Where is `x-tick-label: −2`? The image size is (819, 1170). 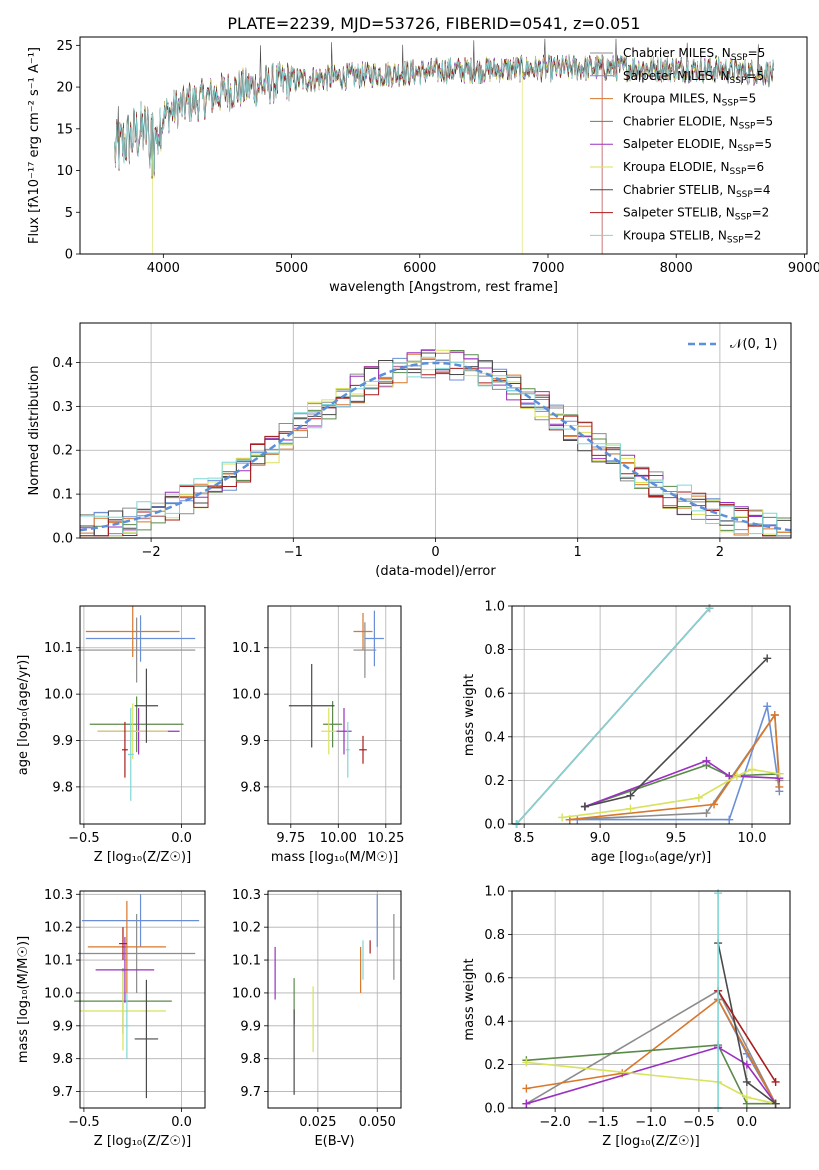
x-tick-label: −2 is located at coordinates (151, 552).